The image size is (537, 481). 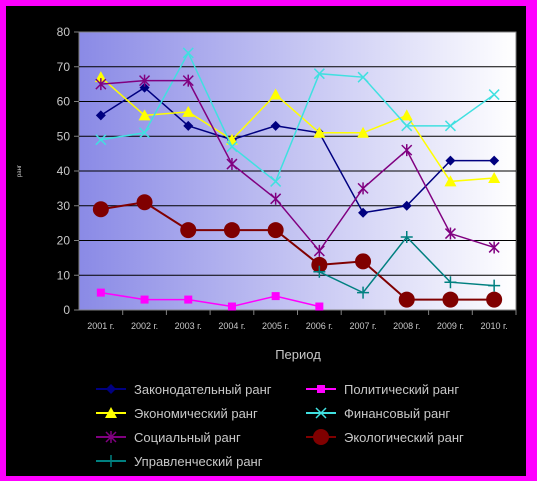 What do you see at coordinates (397, 413) in the screenshot?
I see `legend-label: Финансовый ранг` at bounding box center [397, 413].